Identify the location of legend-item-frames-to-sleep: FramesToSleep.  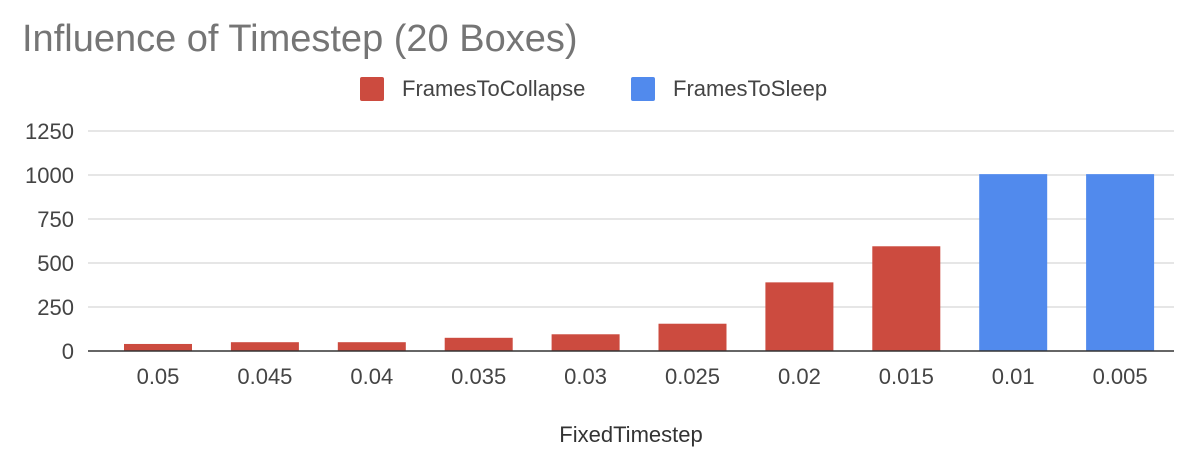
(729, 89).